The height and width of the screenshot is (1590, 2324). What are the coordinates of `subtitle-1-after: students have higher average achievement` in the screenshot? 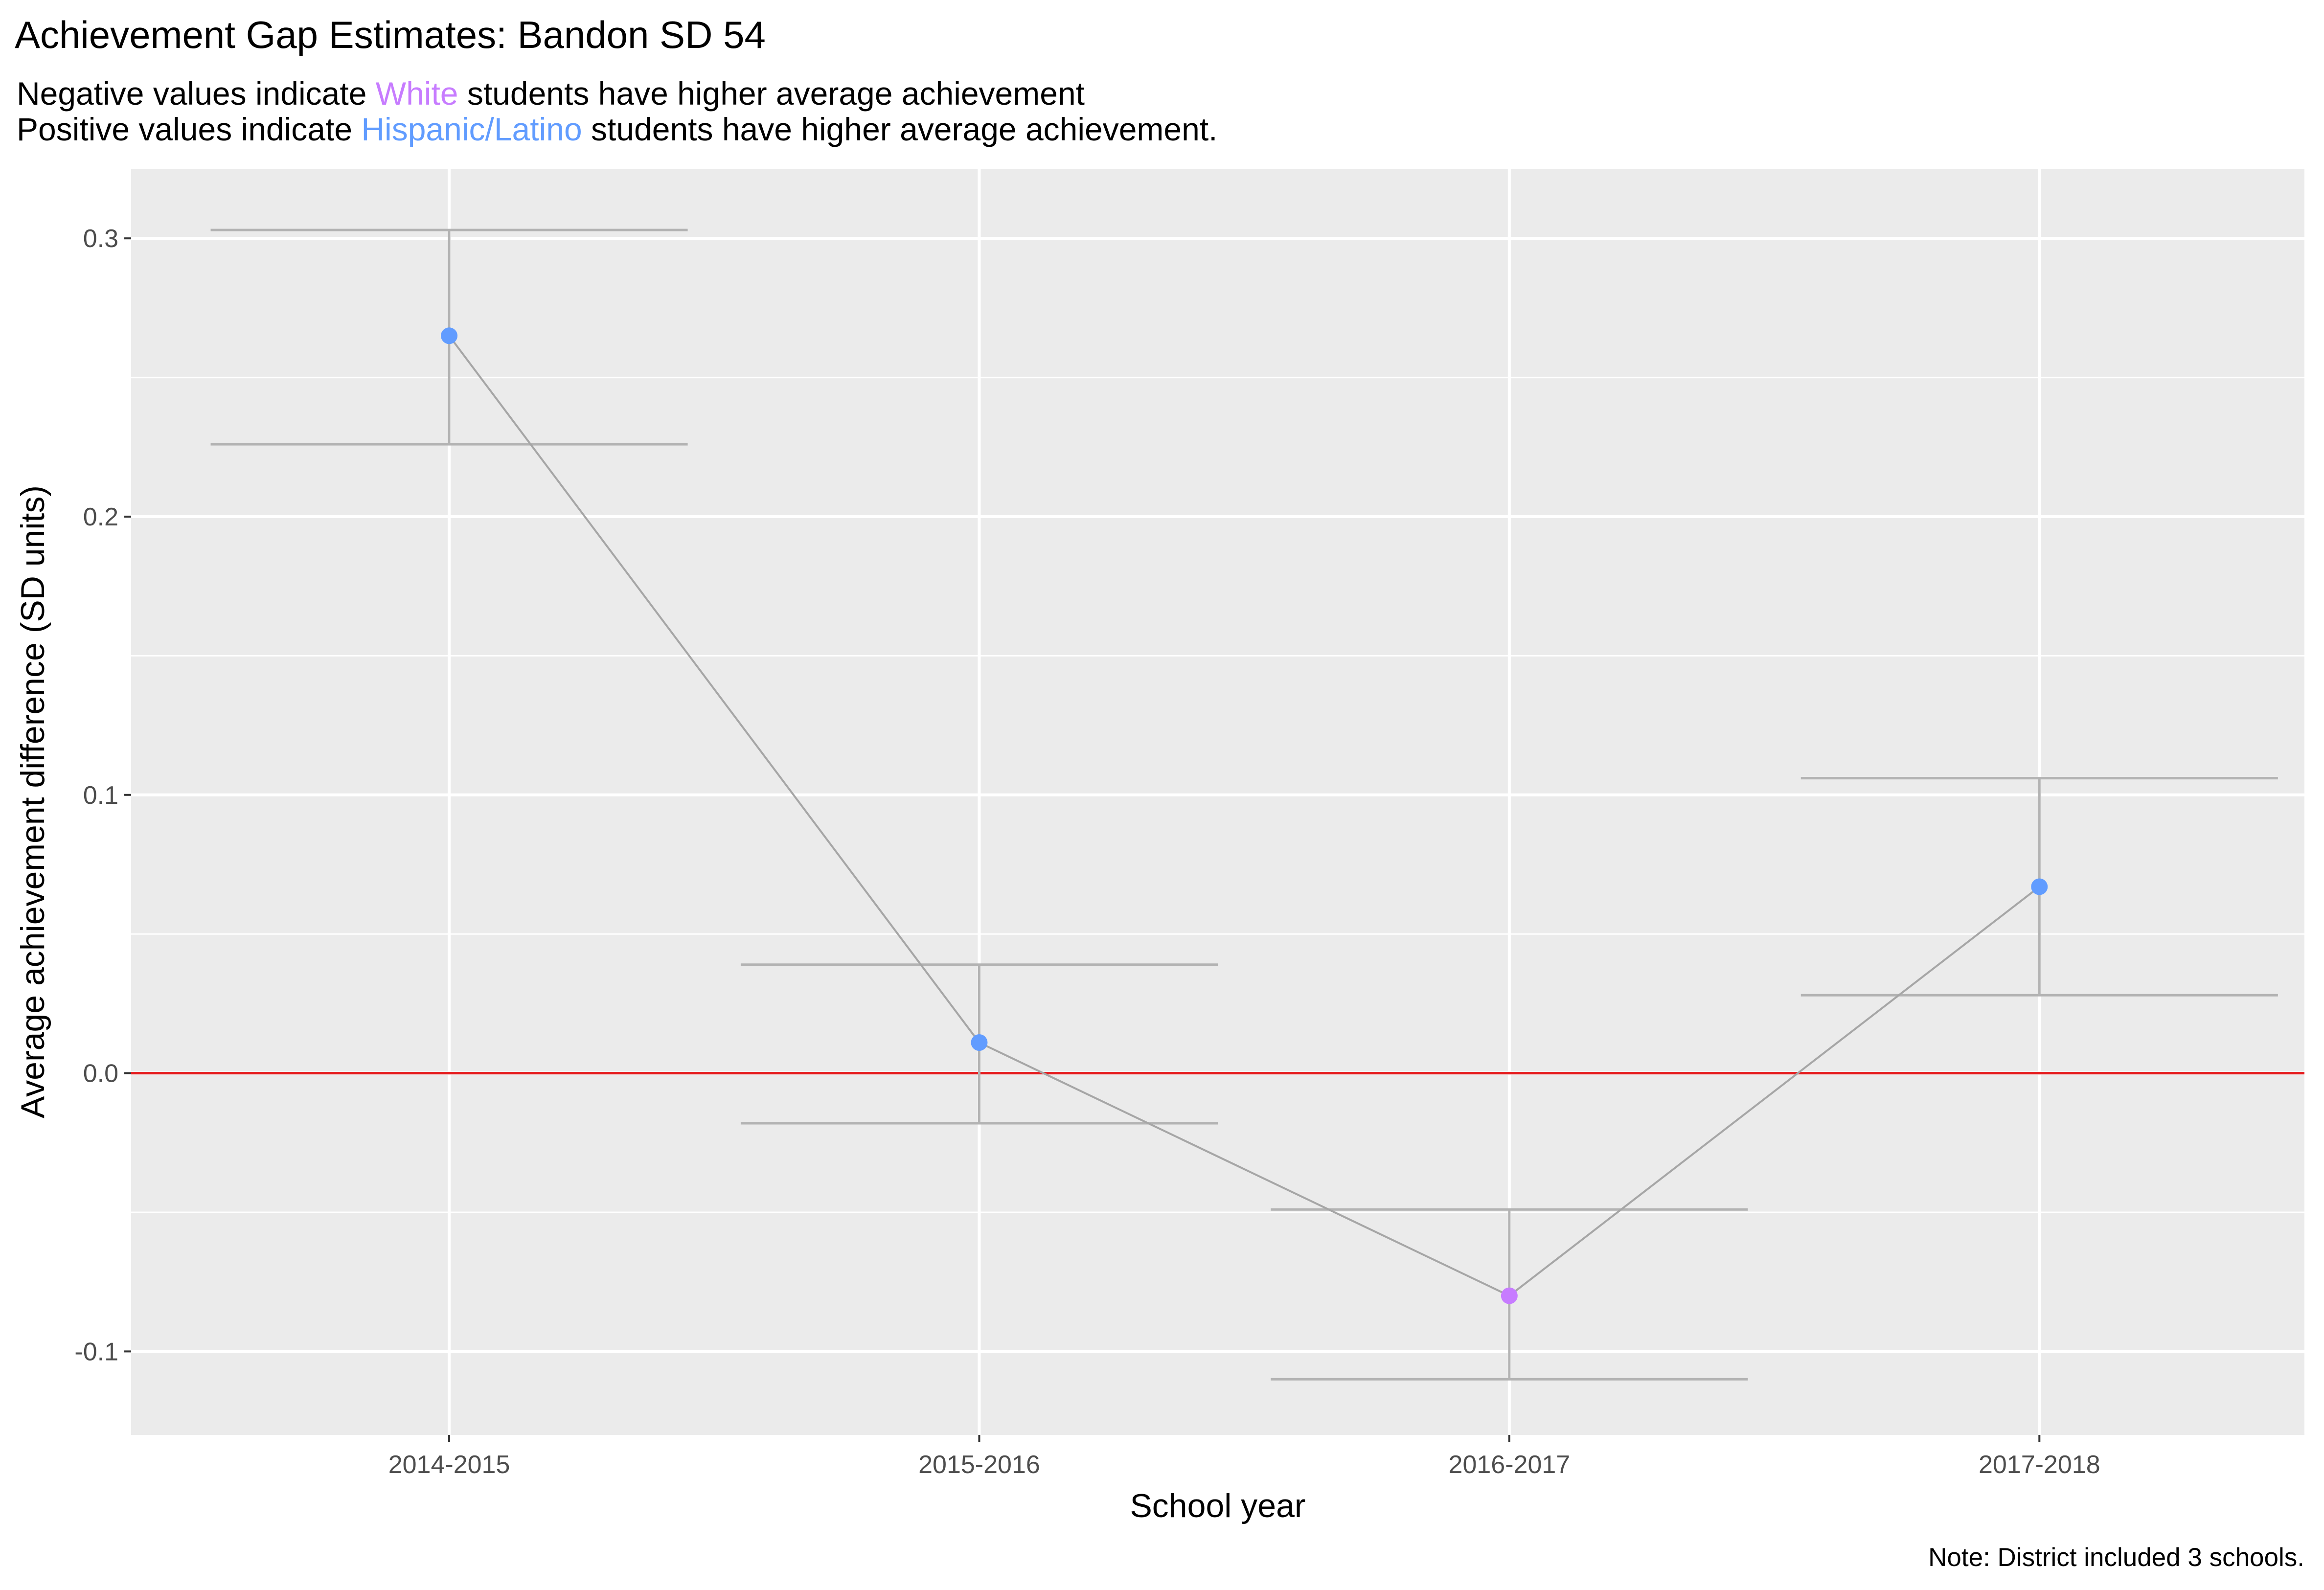 It's located at (771, 94).